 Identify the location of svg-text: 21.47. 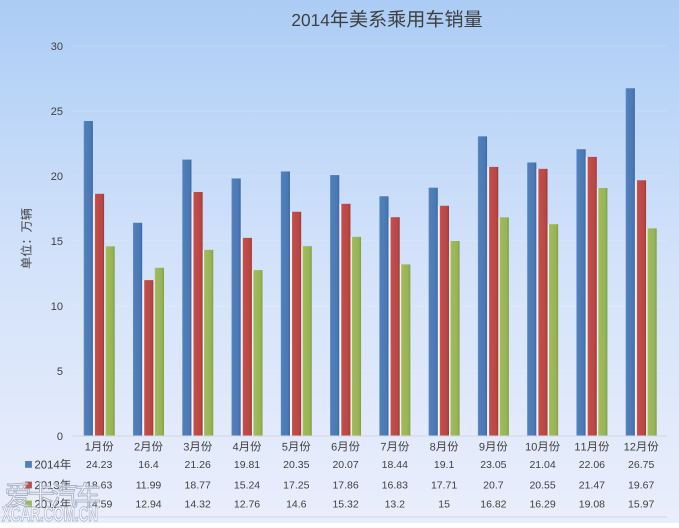
(592, 486).